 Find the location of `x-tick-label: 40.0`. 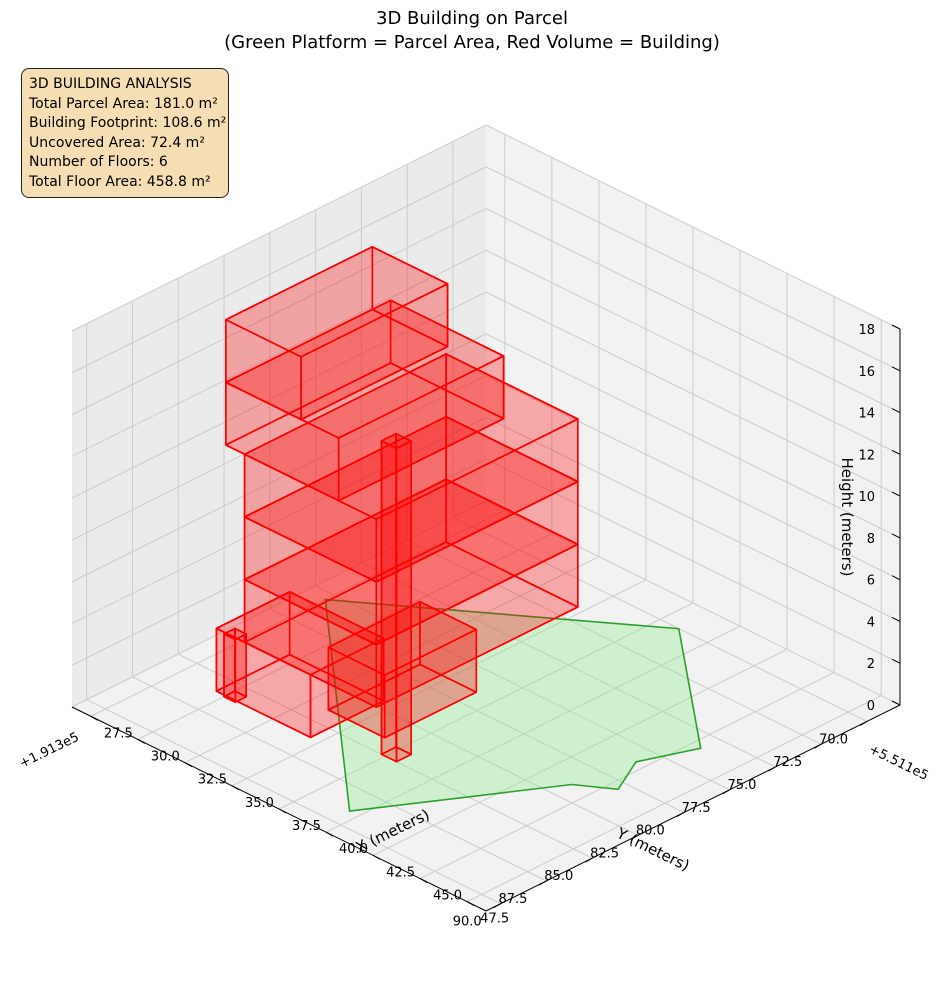

x-tick-label: 40.0 is located at coordinates (353, 849).